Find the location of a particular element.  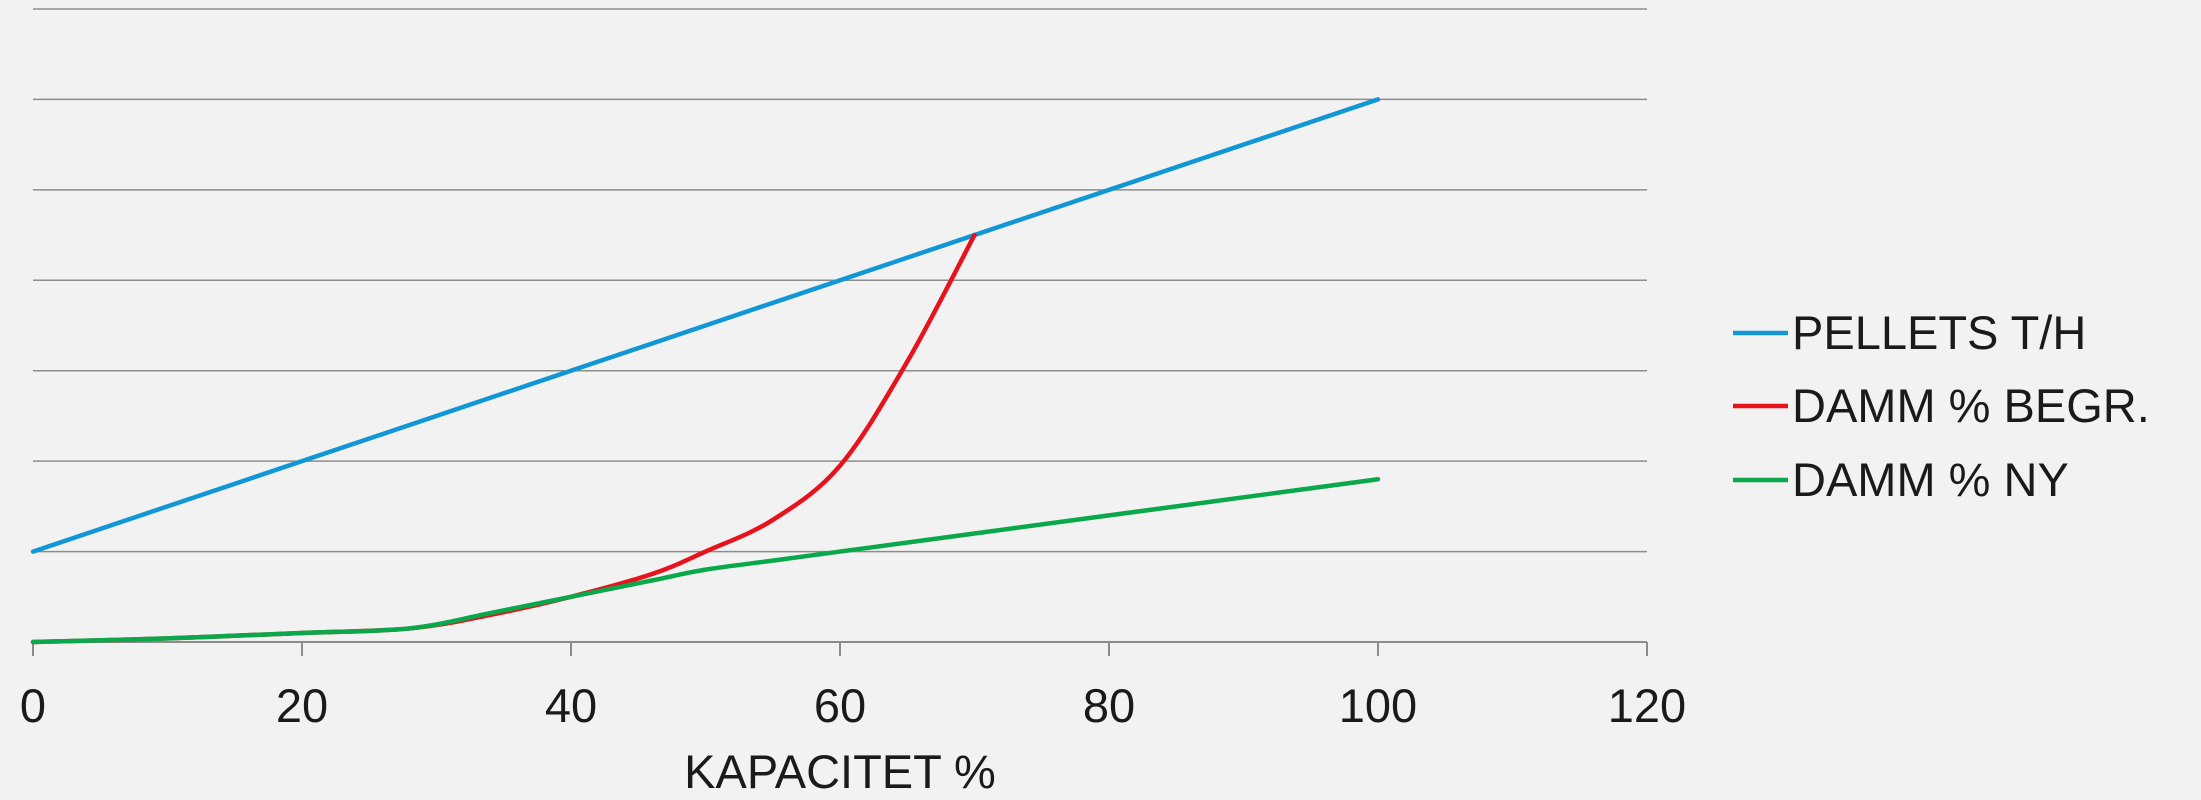

x-tick-label-3: 60 is located at coordinates (840, 705).